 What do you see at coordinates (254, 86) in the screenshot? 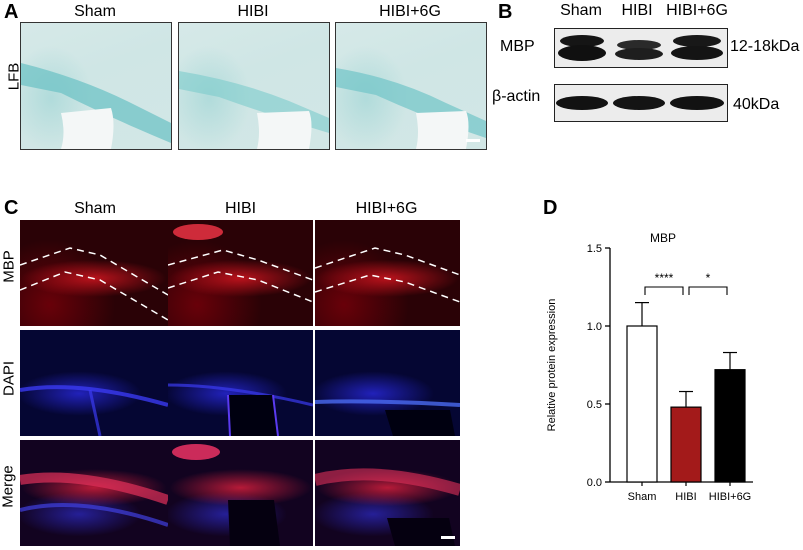
I see `lfb-image-hibi` at bounding box center [254, 86].